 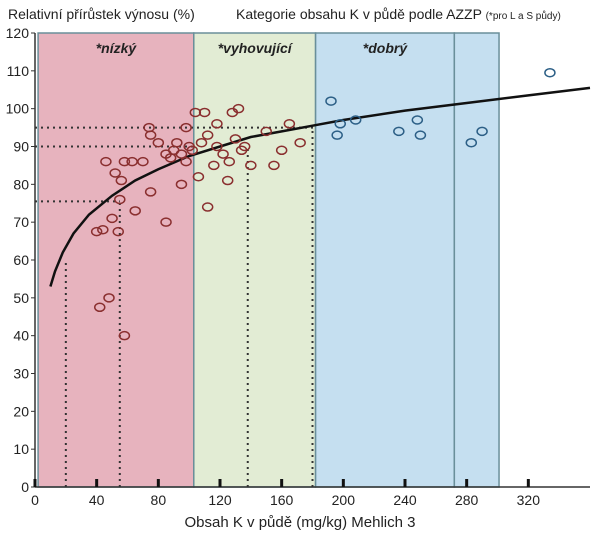 I want to click on y-tick-label: 90, so click(x=21, y=147).